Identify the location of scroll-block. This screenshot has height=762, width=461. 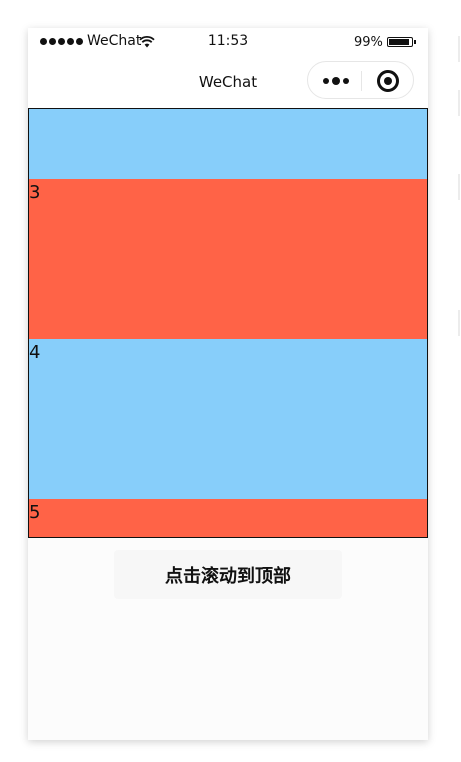
(228, 143).